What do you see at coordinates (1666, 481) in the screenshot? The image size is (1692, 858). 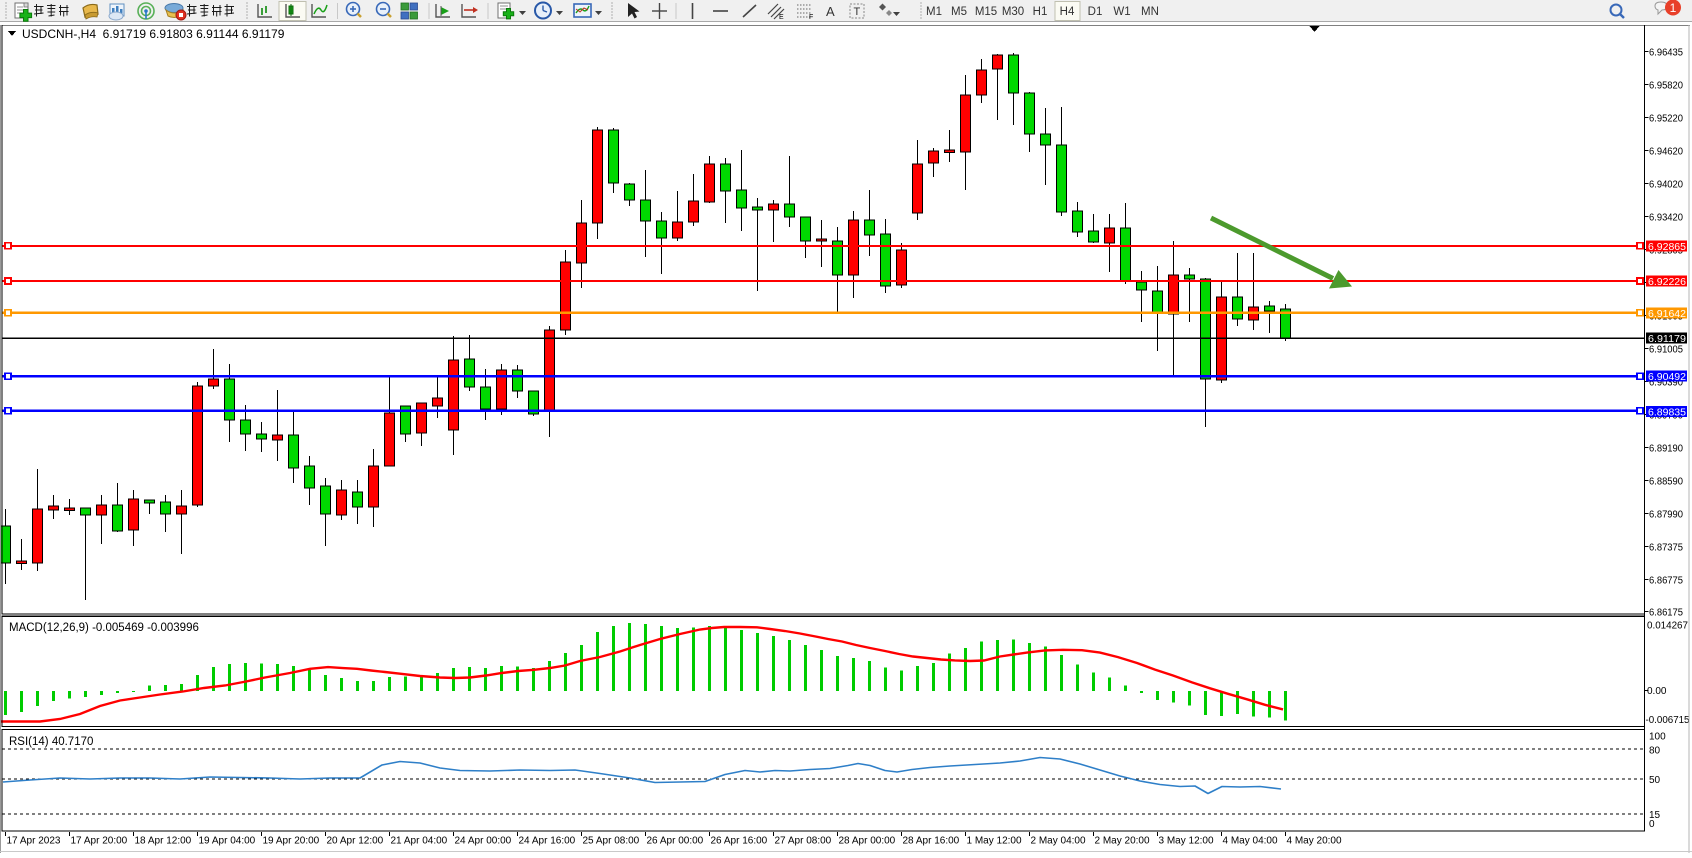 I see `svg-text: 6.88590` at bounding box center [1666, 481].